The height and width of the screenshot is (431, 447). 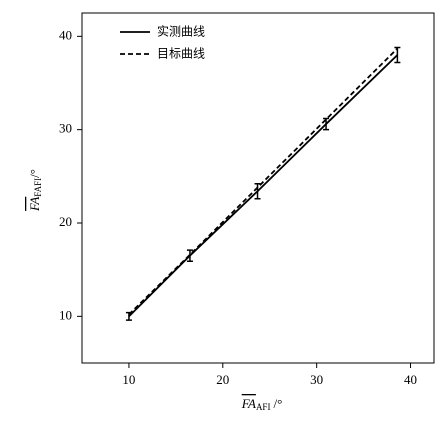 What do you see at coordinates (181, 31) in the screenshot?
I see `legend-label: 实测曲线` at bounding box center [181, 31].